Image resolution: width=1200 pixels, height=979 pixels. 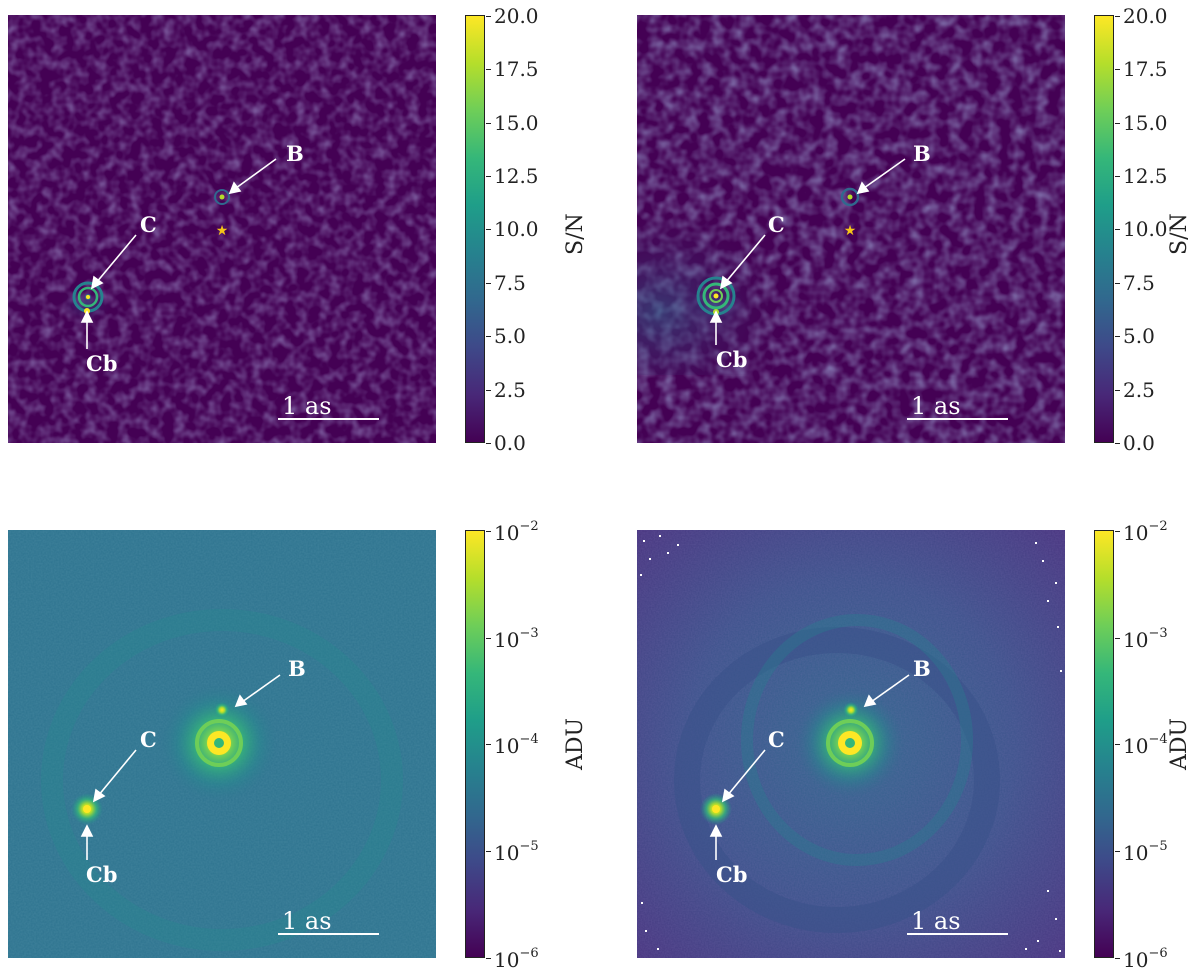 I want to click on corner-bad-pixels, so click(x=851, y=743).